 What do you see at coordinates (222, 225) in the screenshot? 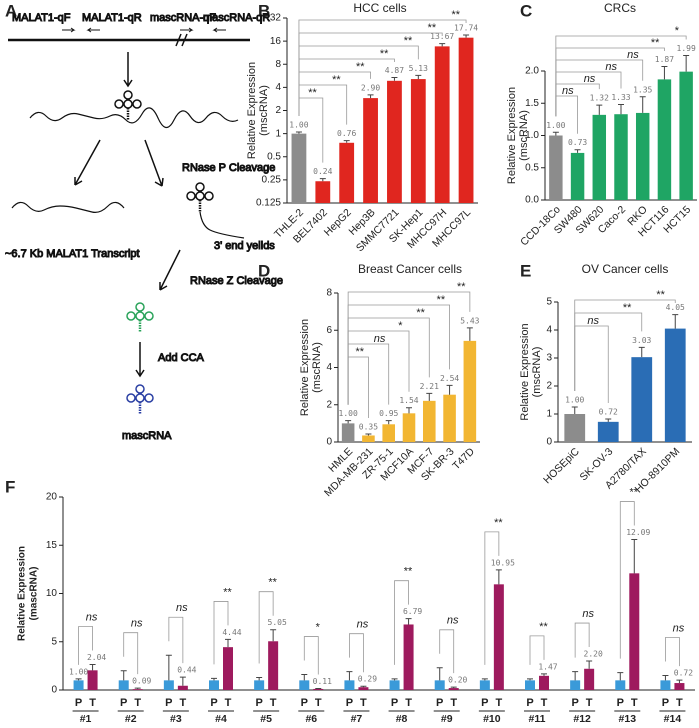
I see `tail-line` at bounding box center [222, 225].